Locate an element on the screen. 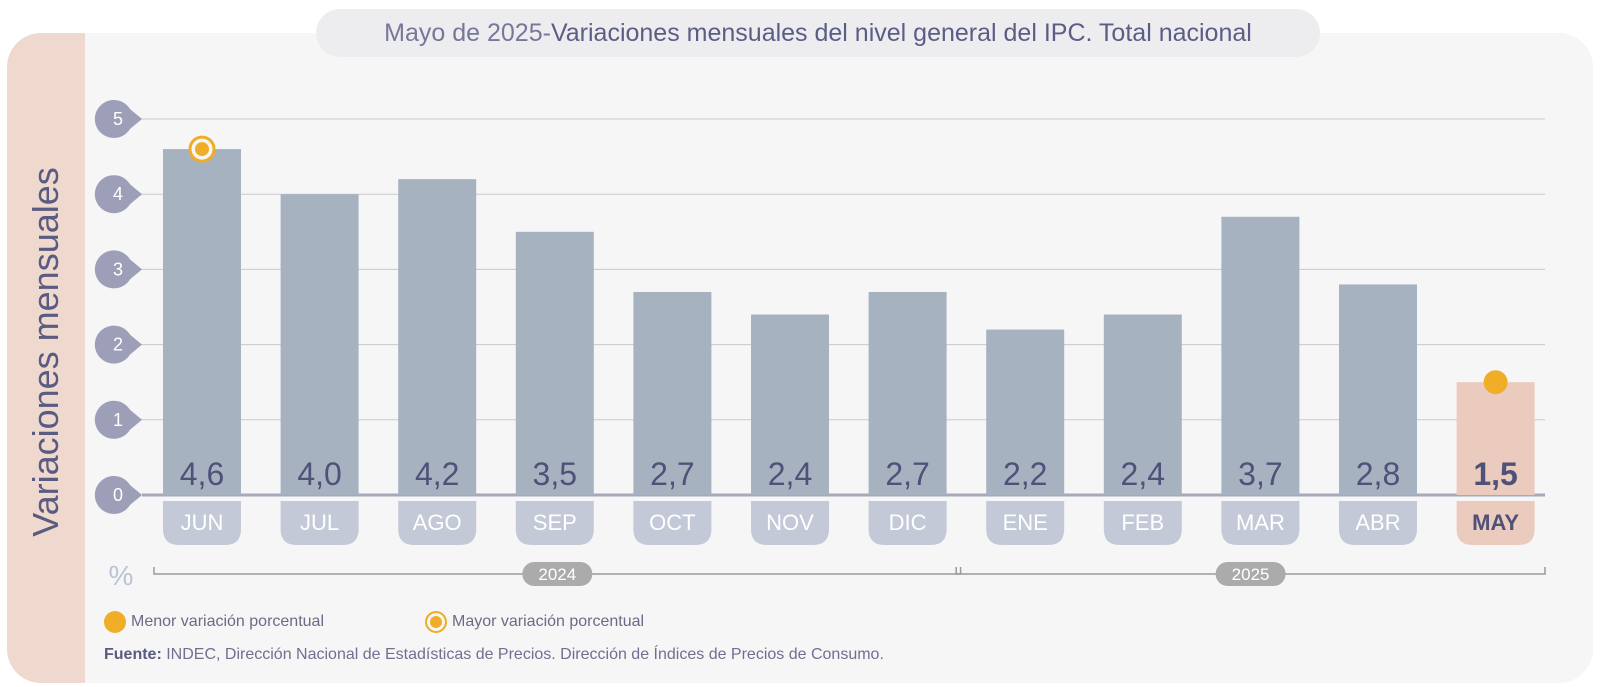 The image size is (1600, 687). bar-value-label: 4,6 is located at coordinates (202, 474).